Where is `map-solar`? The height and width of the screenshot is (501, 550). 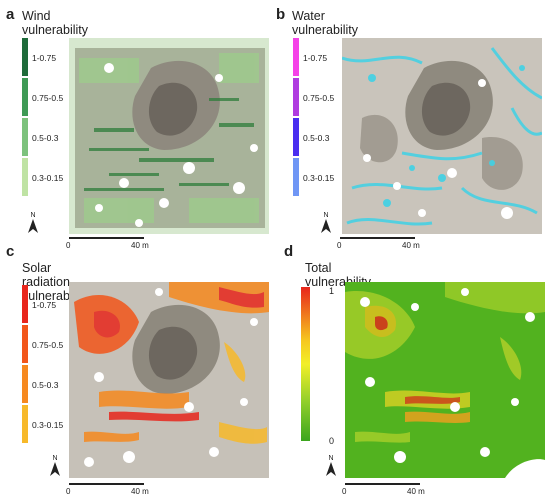
map-solar is located at coordinates (169, 380).